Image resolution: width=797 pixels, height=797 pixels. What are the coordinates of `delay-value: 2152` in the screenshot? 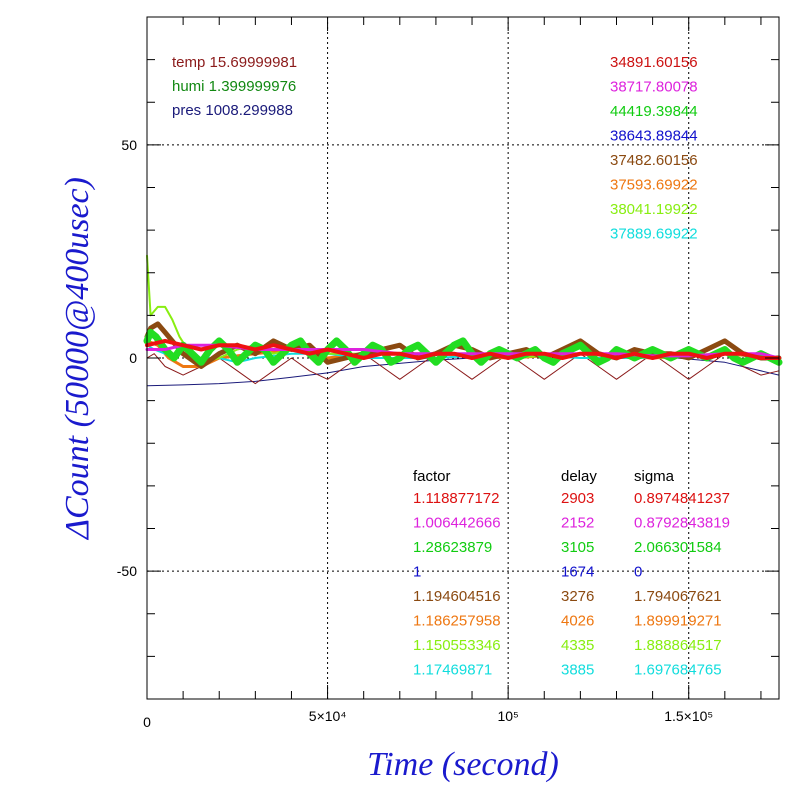 It's located at (577, 523).